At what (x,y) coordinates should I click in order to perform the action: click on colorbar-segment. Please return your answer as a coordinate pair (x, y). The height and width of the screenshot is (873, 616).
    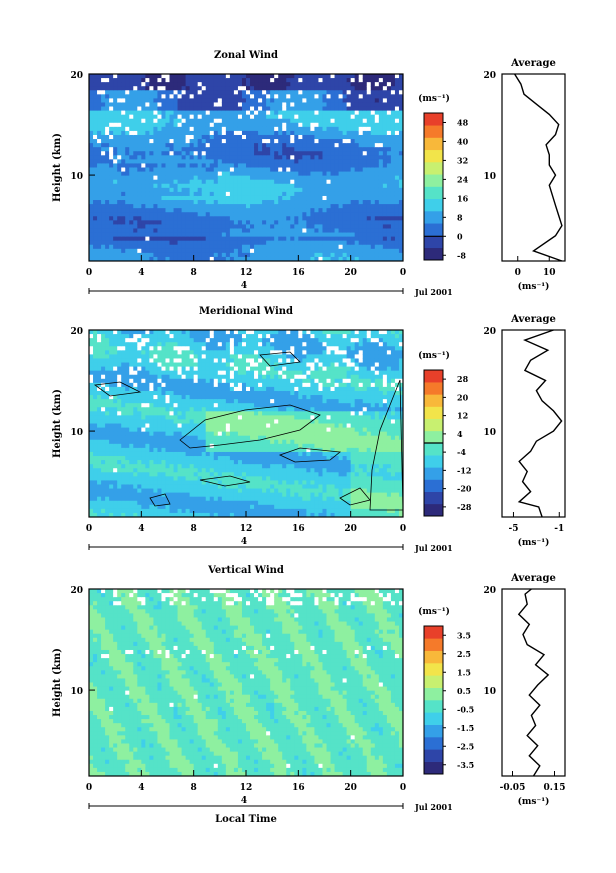
    Looking at the image, I should click on (433, 131).